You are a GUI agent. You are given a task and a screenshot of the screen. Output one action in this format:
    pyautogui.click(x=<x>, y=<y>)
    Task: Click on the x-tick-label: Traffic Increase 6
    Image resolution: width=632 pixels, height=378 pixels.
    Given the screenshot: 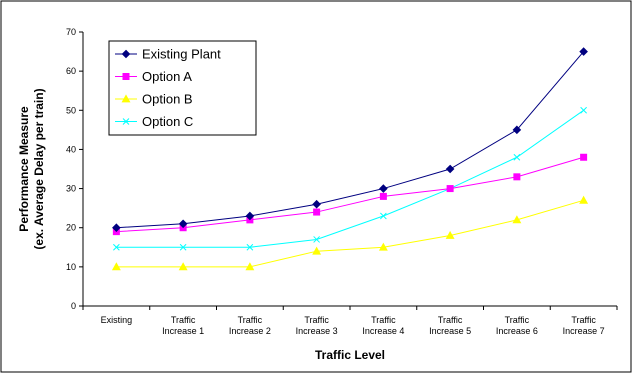 What is the action you would take?
    pyautogui.click(x=517, y=325)
    